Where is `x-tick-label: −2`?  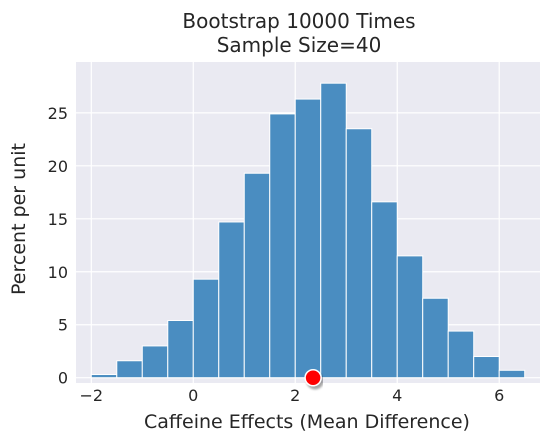
x-tick-label: −2 is located at coordinates (91, 395).